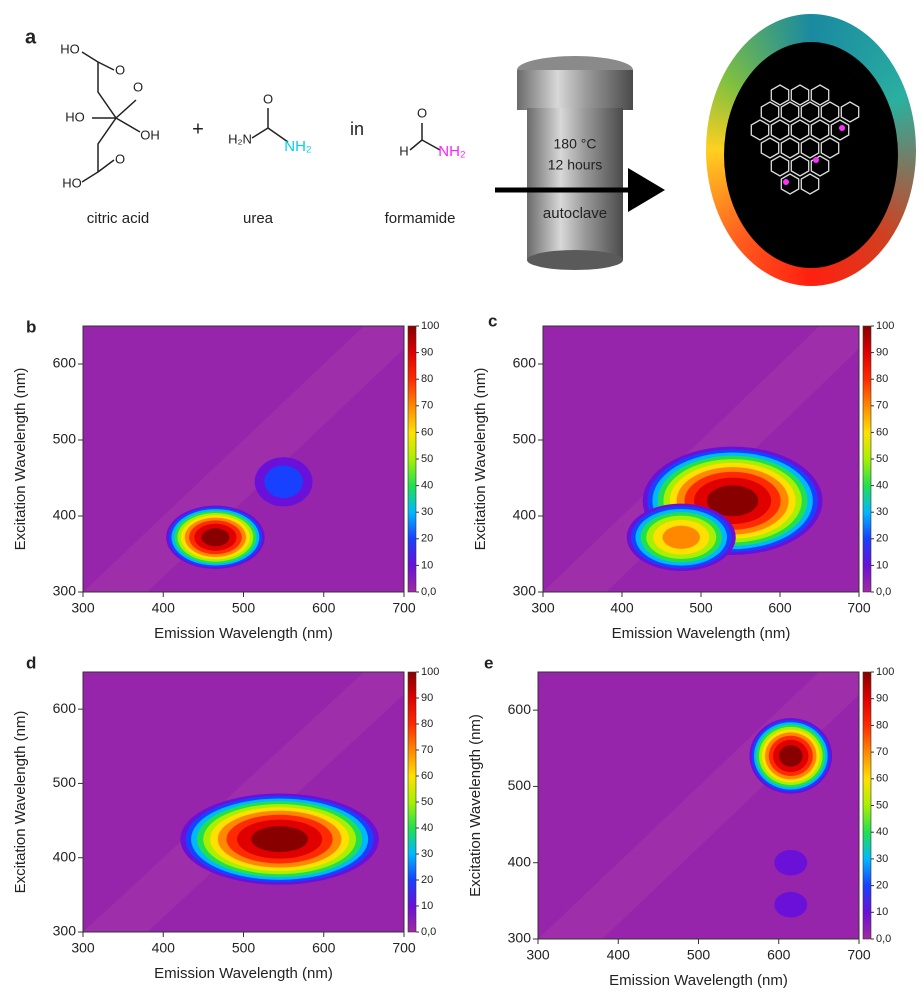 This screenshot has width=922, height=992. What do you see at coordinates (575, 260) in the screenshot?
I see `vessel-base` at bounding box center [575, 260].